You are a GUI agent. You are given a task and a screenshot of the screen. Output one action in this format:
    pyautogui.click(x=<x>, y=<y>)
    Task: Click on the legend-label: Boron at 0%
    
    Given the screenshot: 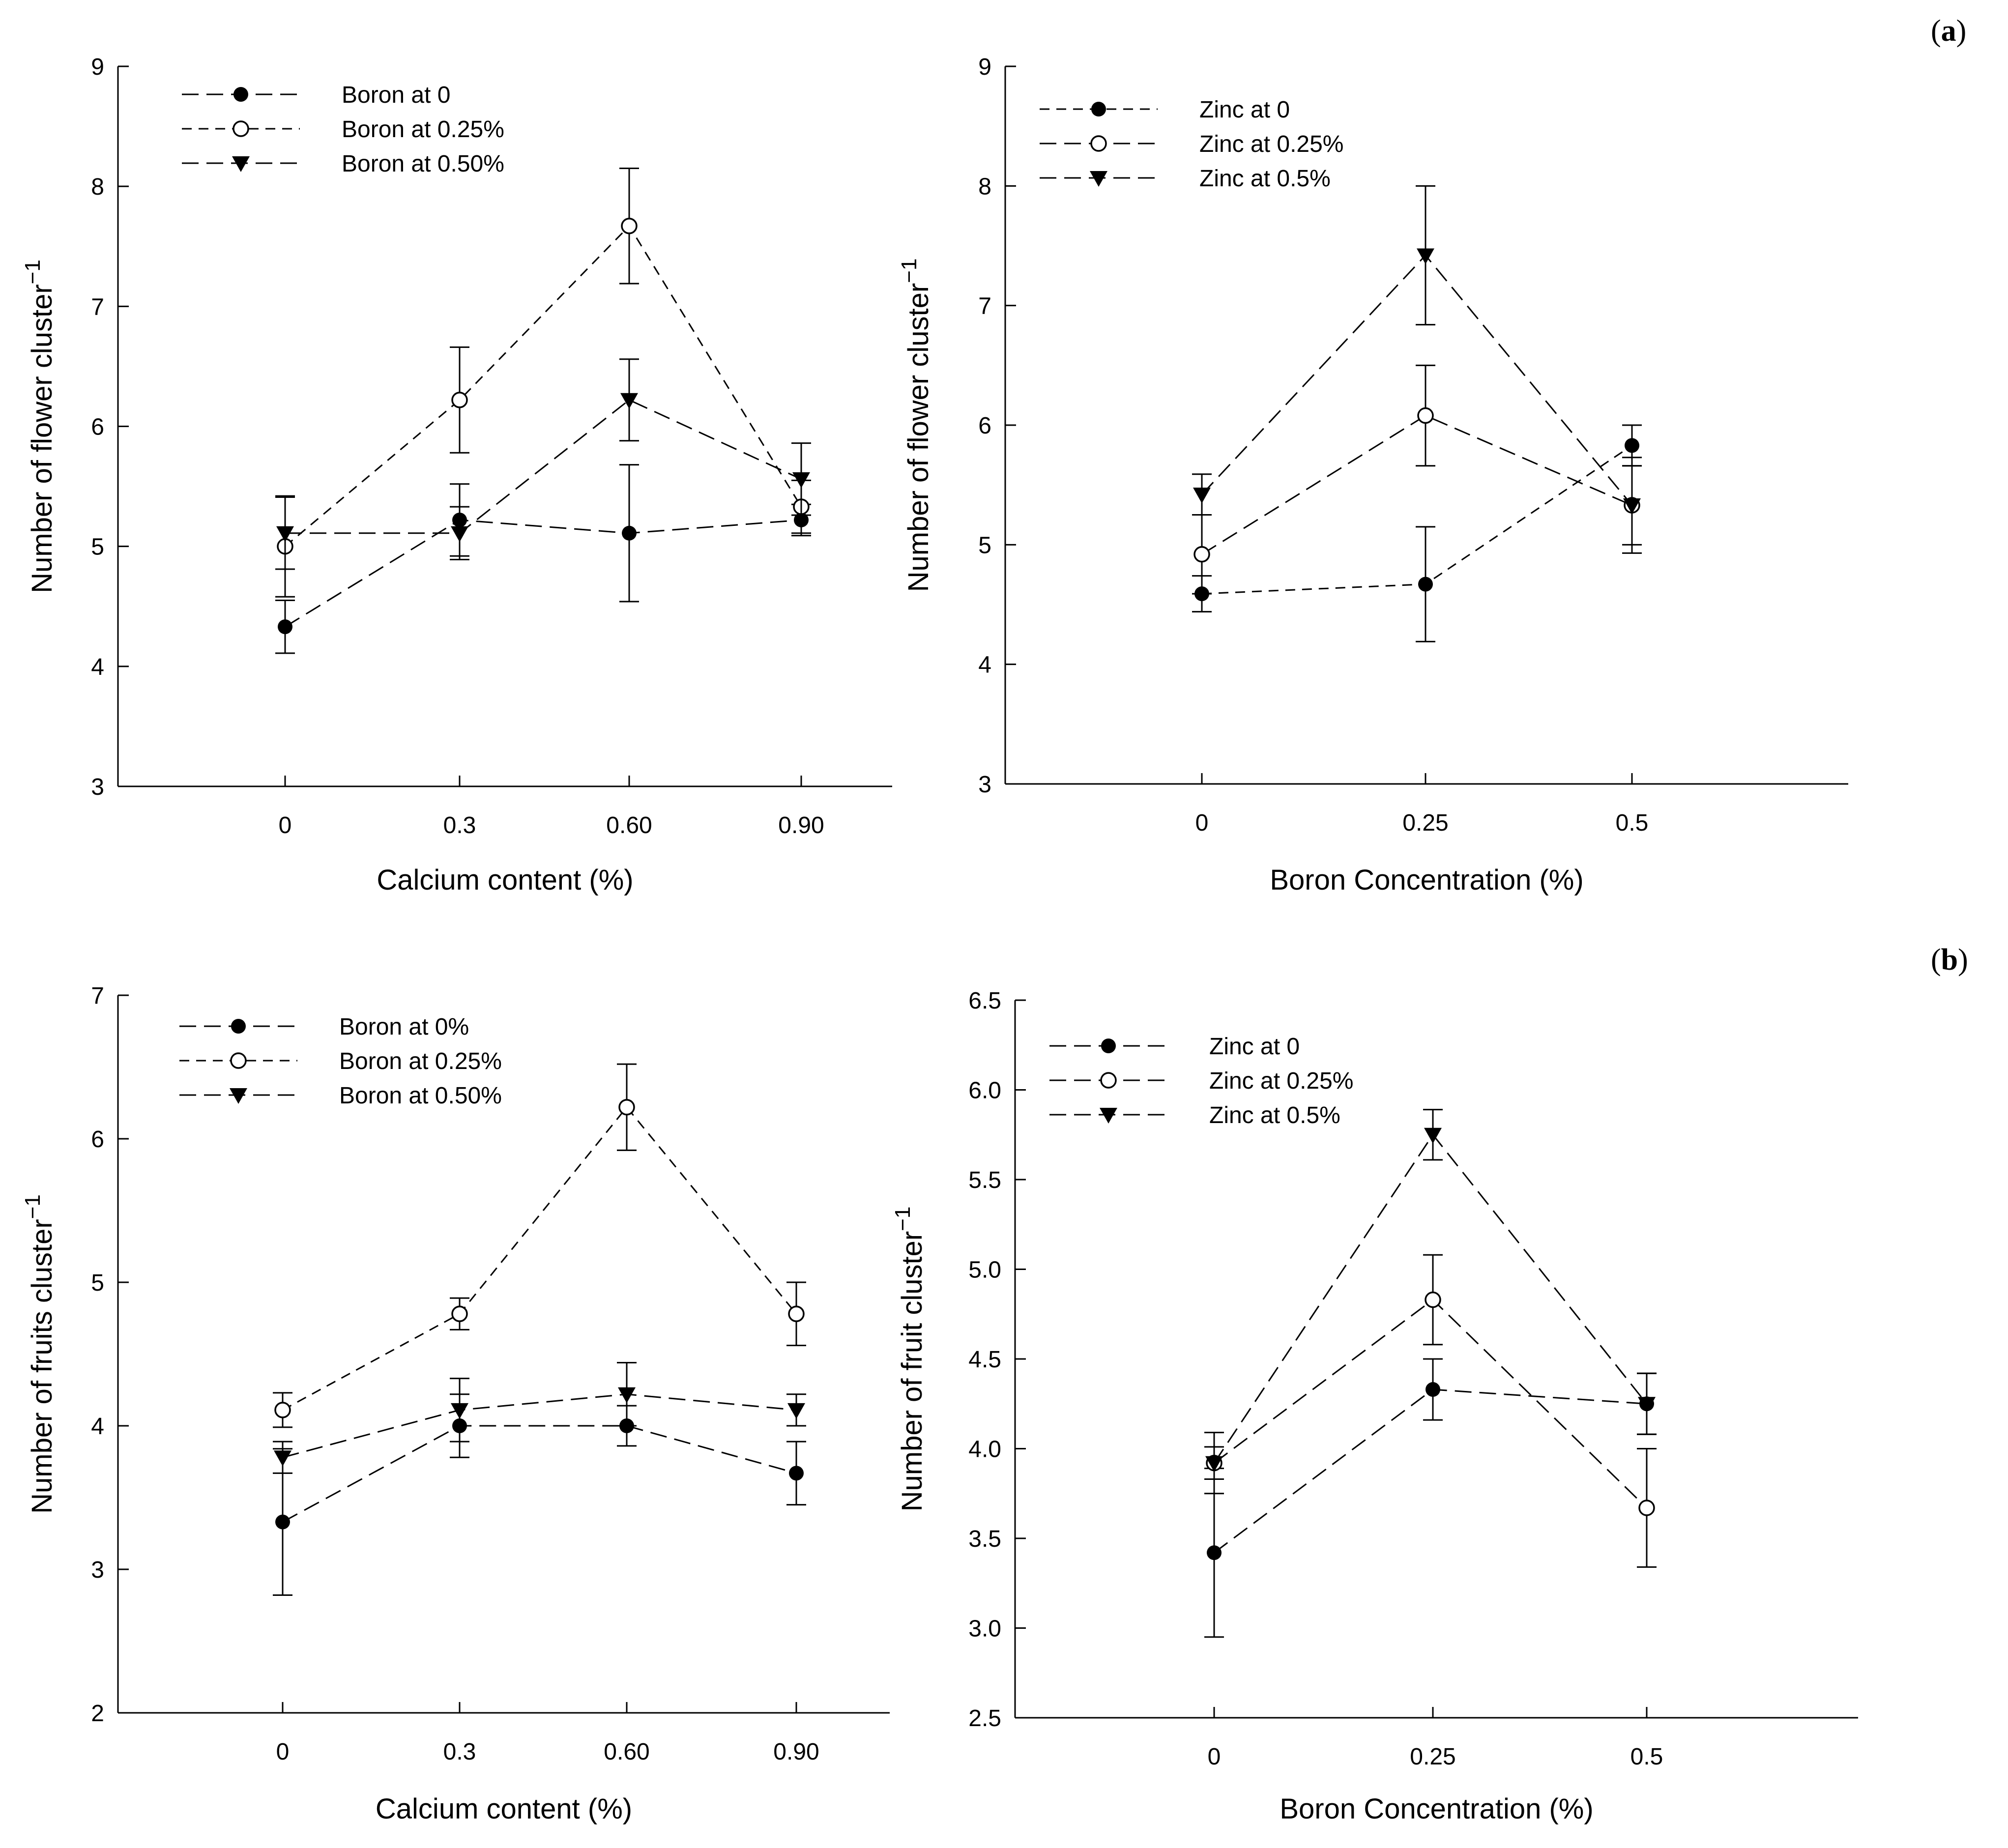 What is the action you would take?
    pyautogui.click(x=404, y=1027)
    